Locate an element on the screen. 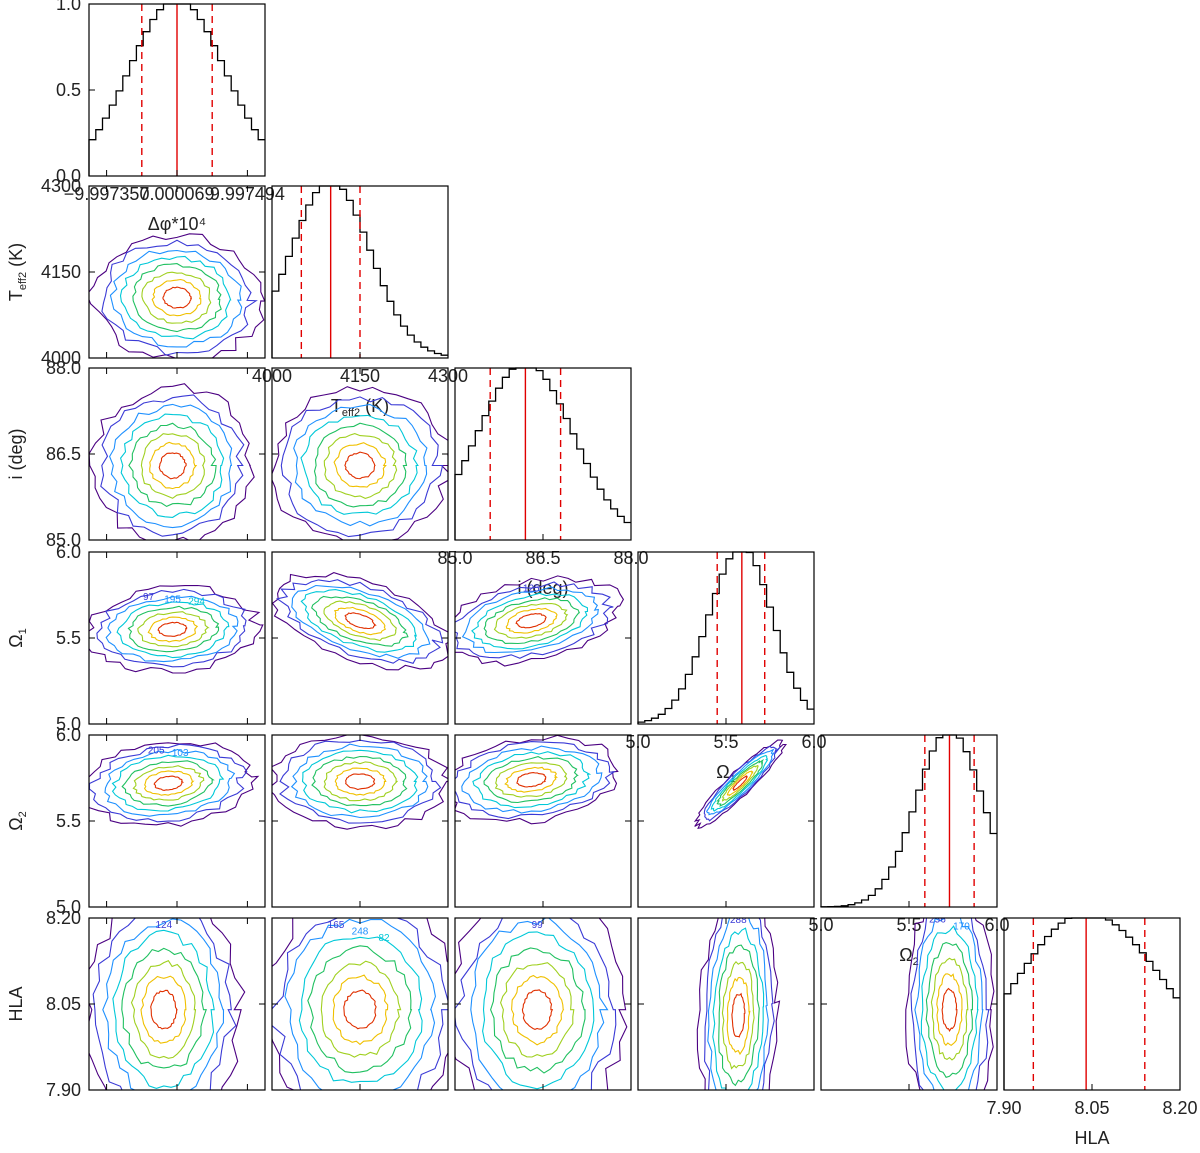  contour-panel-inc-dphi: 85.0 86.5 88.0 is located at coordinates (156, 454).